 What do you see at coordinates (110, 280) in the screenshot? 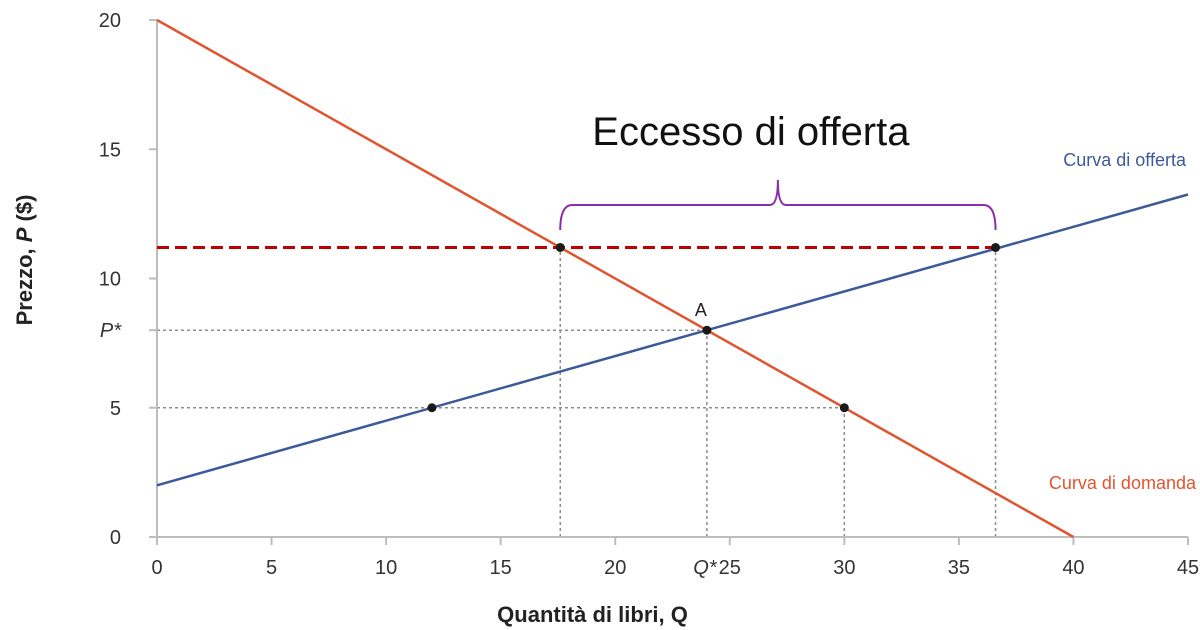
I see `y-tick-label: 10` at bounding box center [110, 280].